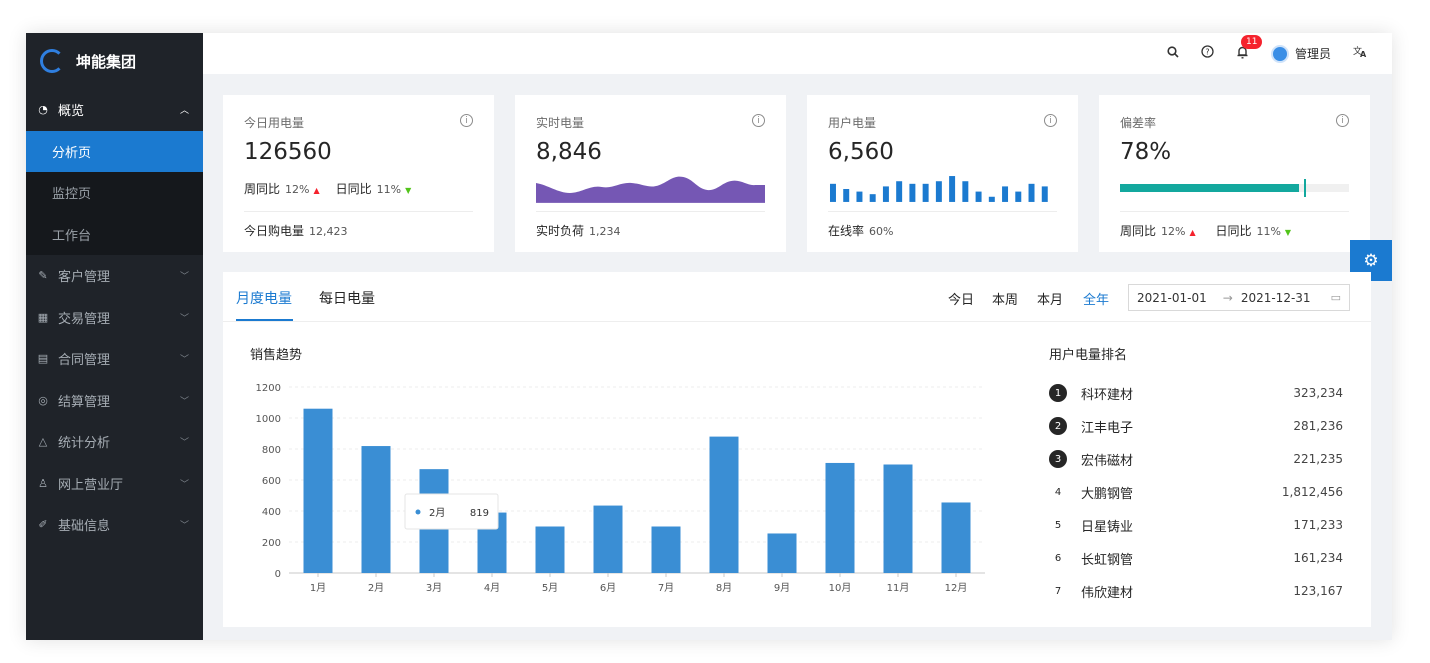 Image resolution: width=1430 pixels, height=663 pixels. What do you see at coordinates (1088, 355) in the screenshot?
I see `rank-title: 用户电量排名` at bounding box center [1088, 355].